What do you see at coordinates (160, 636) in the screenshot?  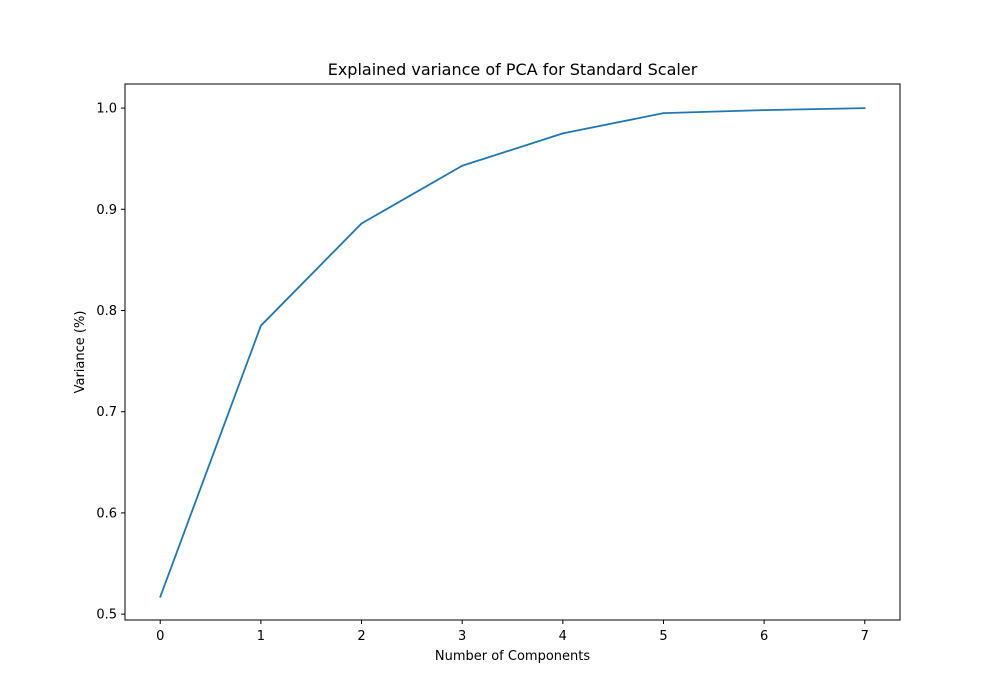 I see `x-tick-label: 0` at bounding box center [160, 636].